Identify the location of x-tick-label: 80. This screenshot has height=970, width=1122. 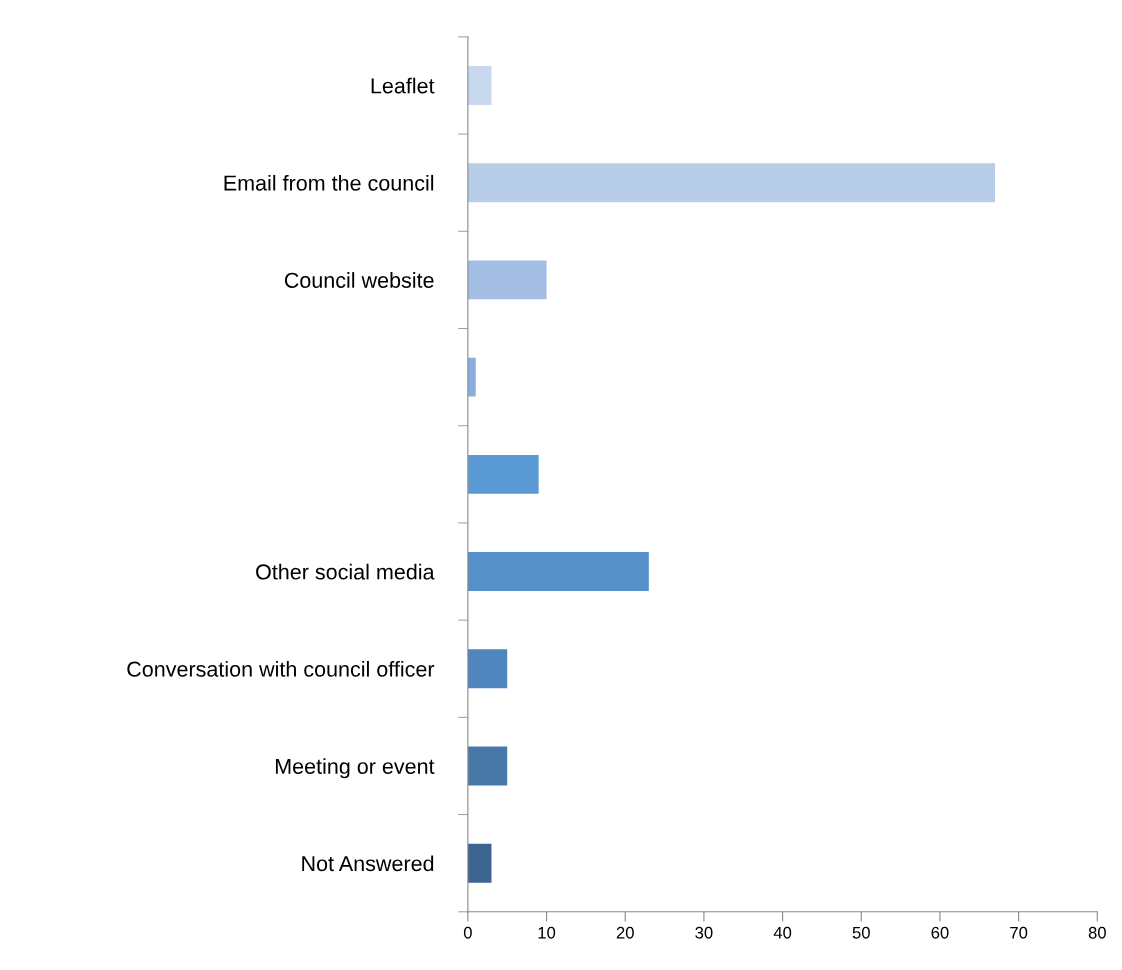
(1097, 932).